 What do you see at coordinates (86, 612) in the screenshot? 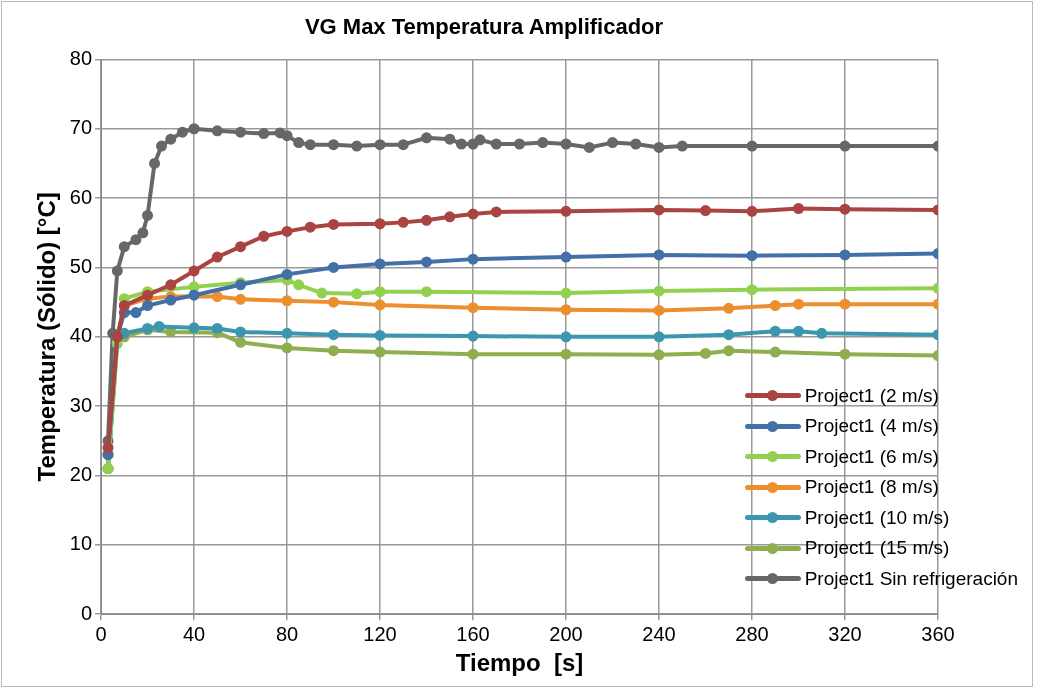
I see `y-tick-label: 0` at bounding box center [86, 612].